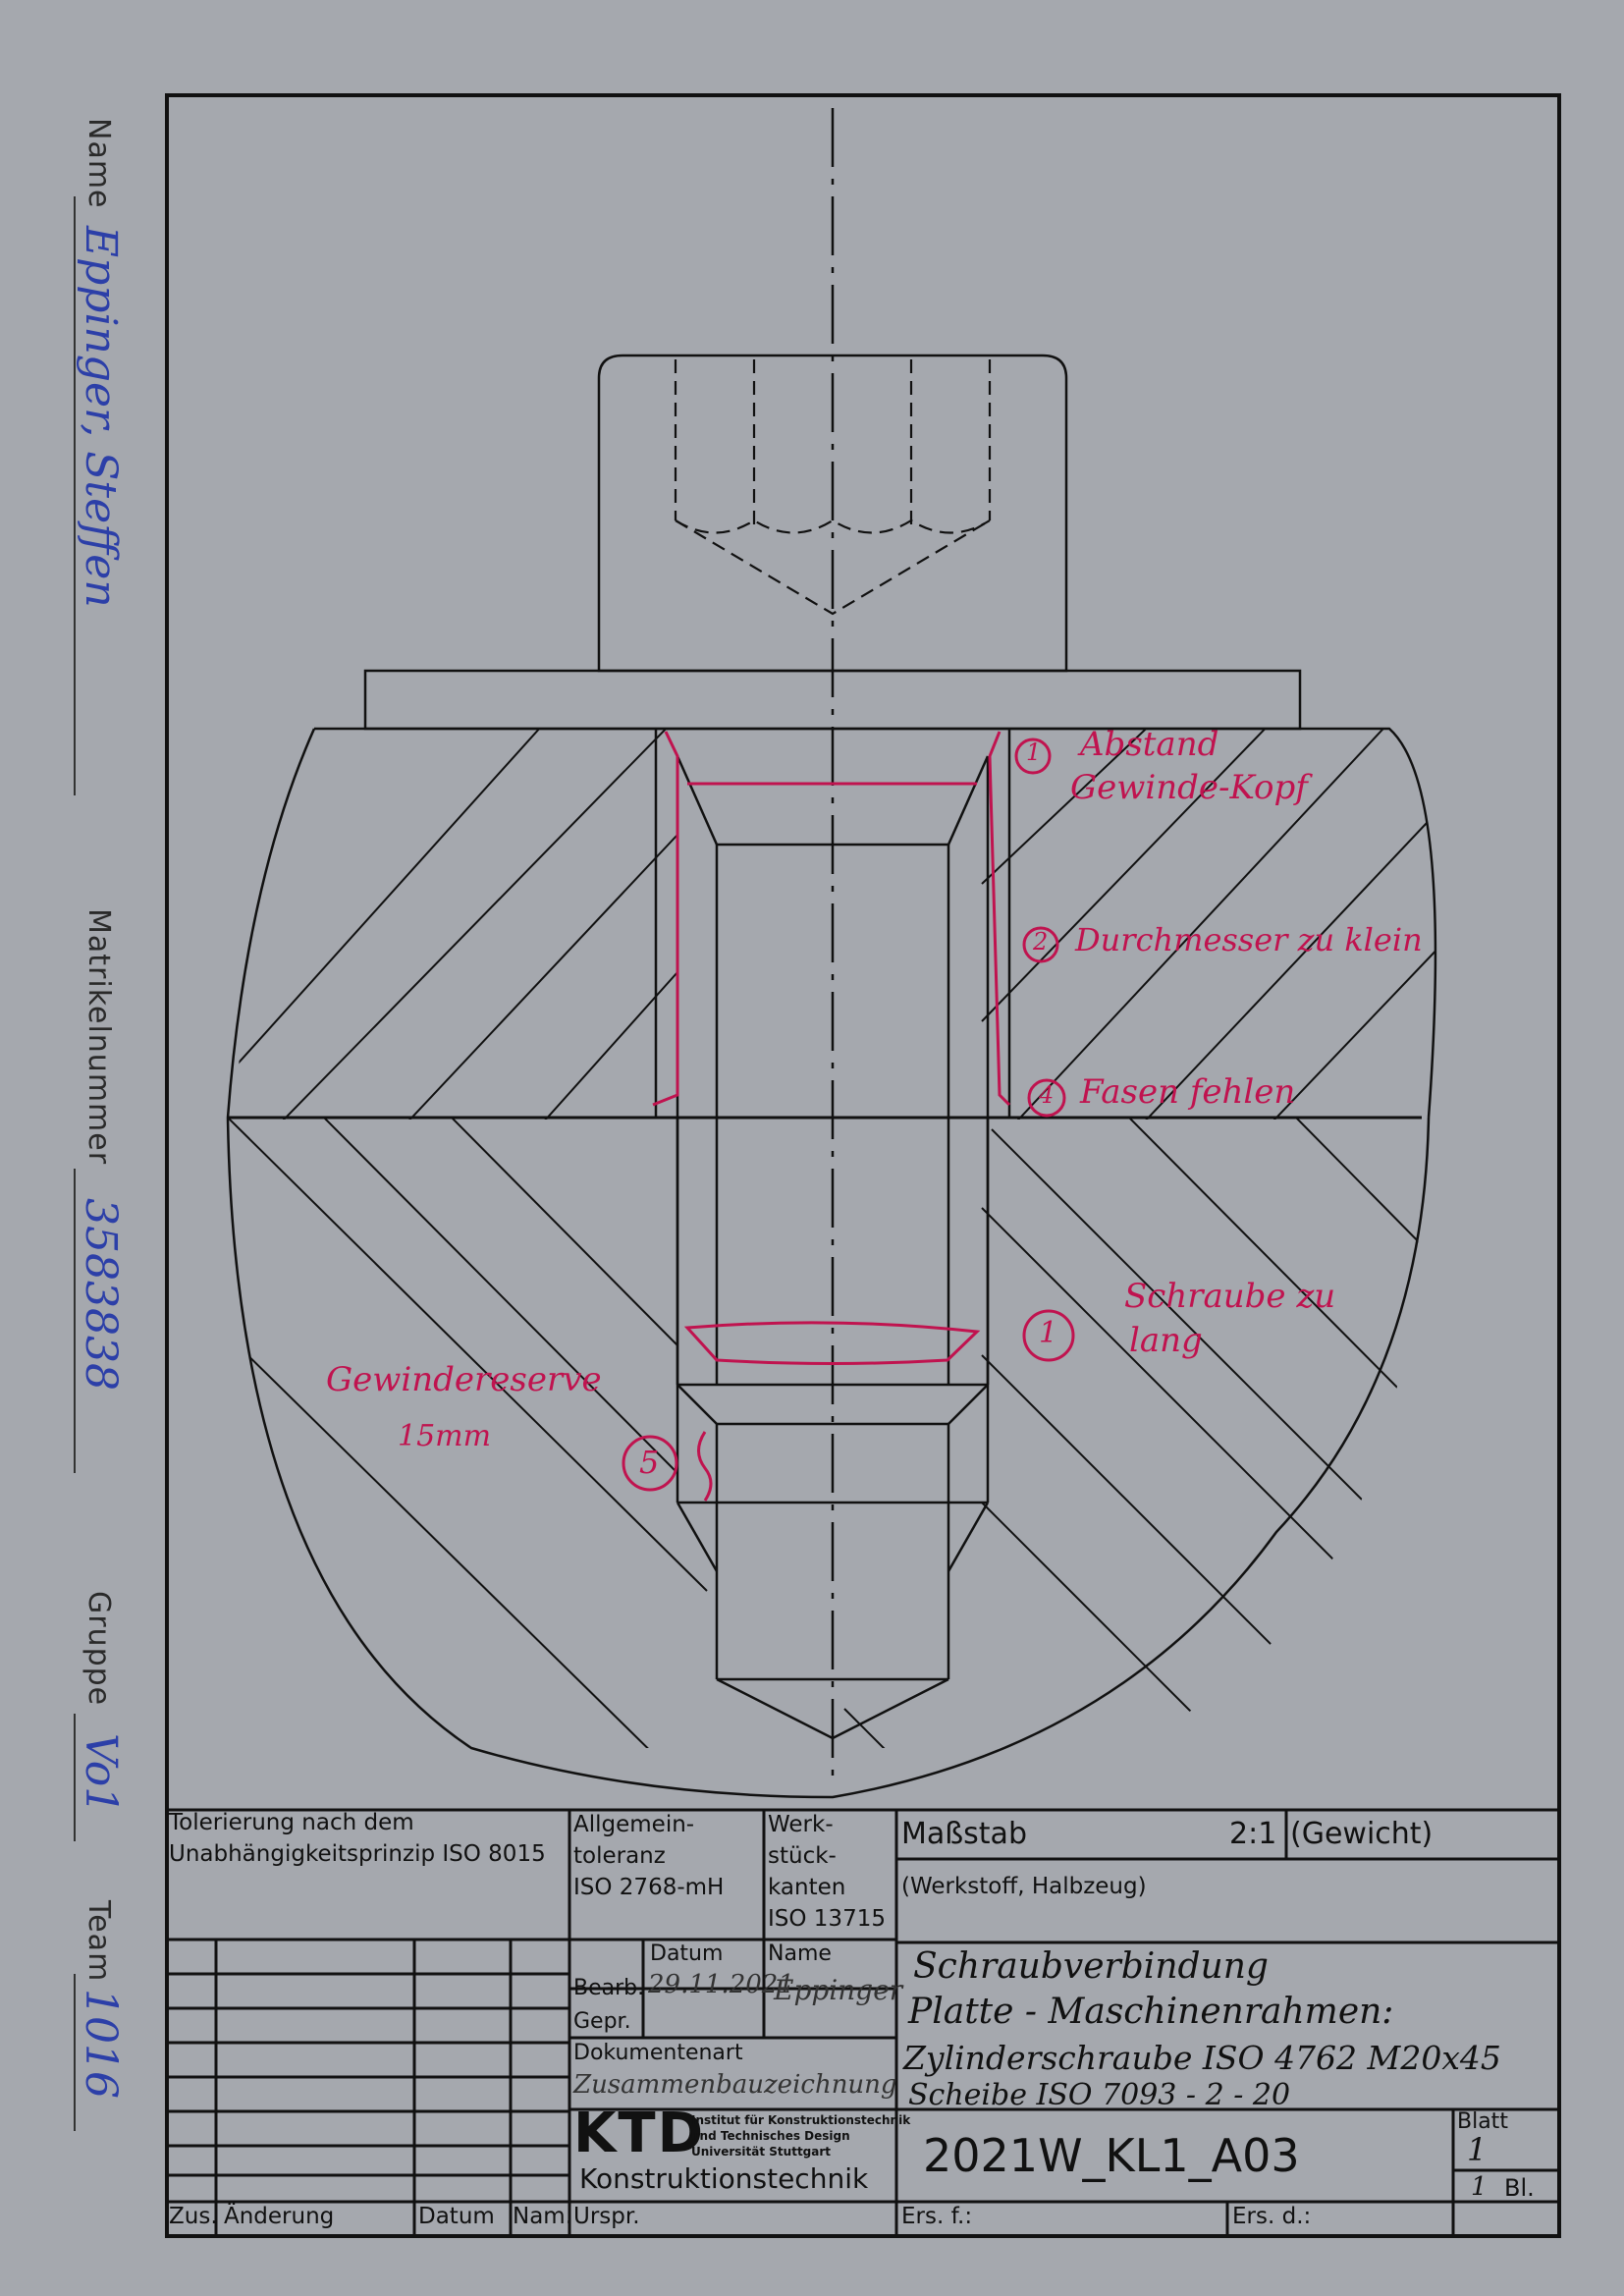  I want to click on hex-socket, so click(833, 487).